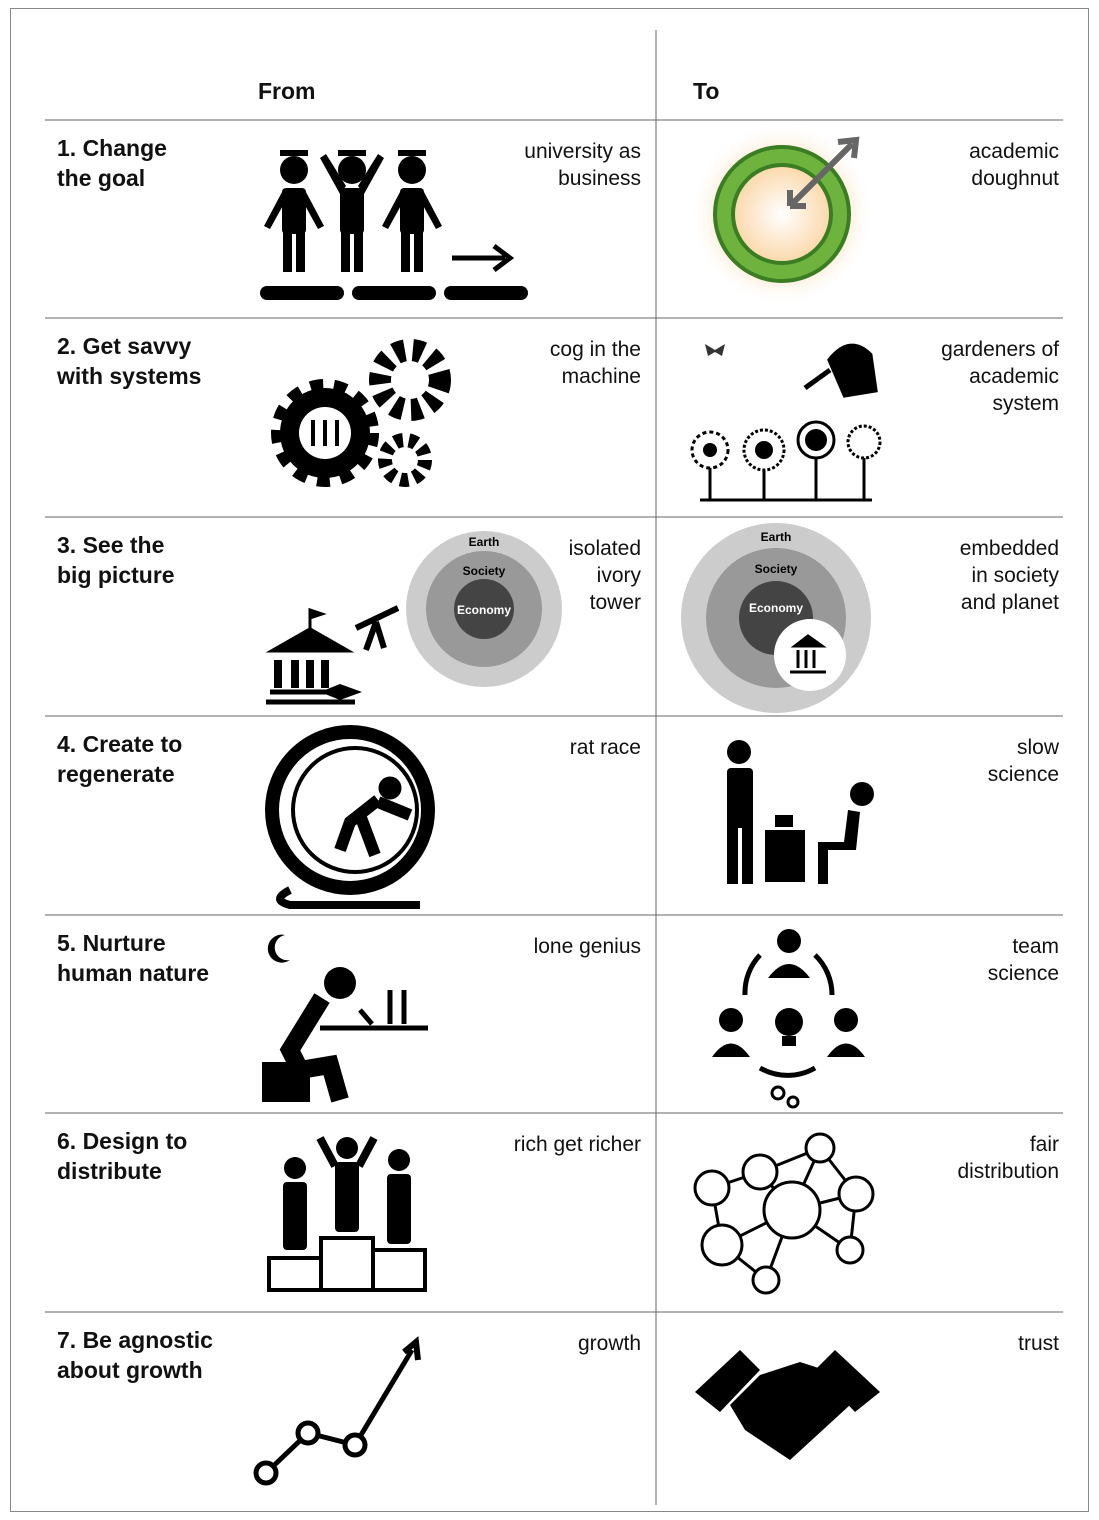 Image resolution: width=1099 pixels, height=1520 pixels. What do you see at coordinates (1035, 946) in the screenshot?
I see `to-text: team` at bounding box center [1035, 946].